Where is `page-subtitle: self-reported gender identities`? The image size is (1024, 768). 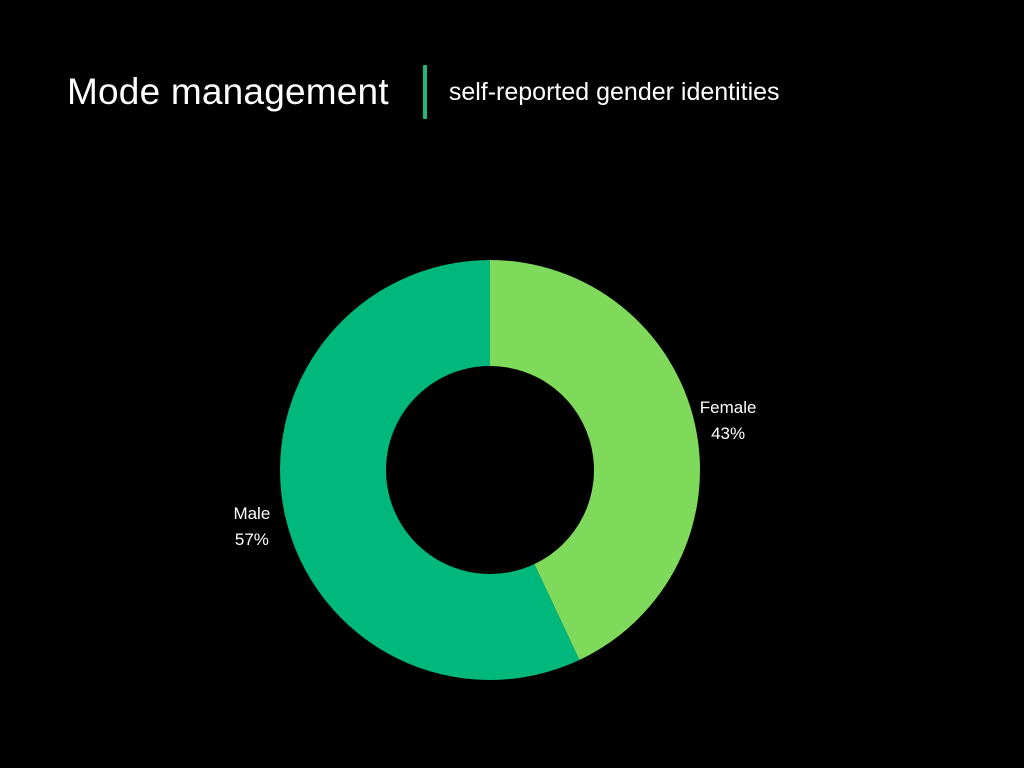
page-subtitle: self-reported gender identities is located at coordinates (614, 91).